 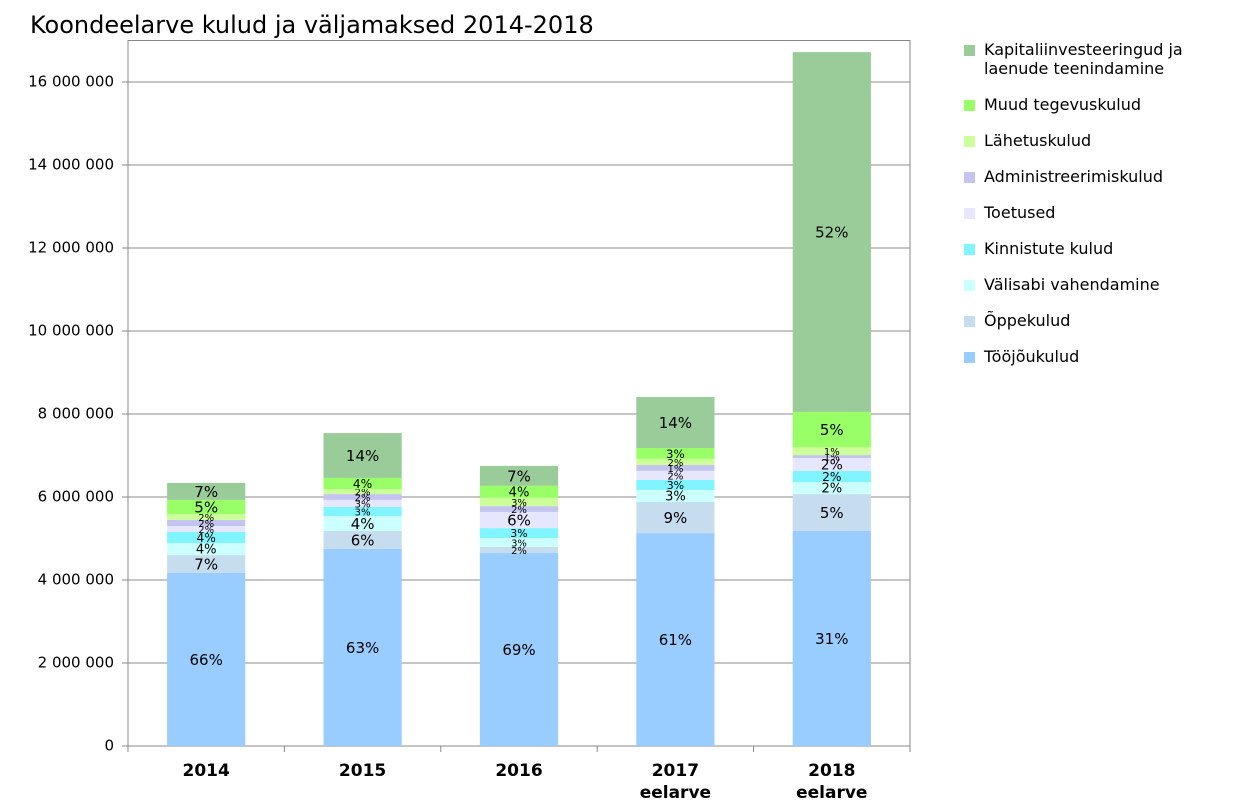 What do you see at coordinates (362, 771) in the screenshot?
I see `x-tick-label: 2015` at bounding box center [362, 771].